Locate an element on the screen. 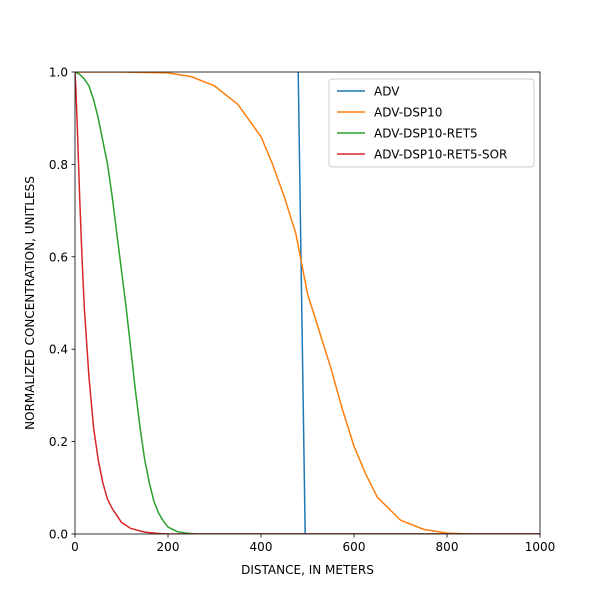 Image resolution: width=600 pixels, height=600 pixels. y-axis: 0.0 0.2 0.4 0.6 0.8 1.0 is located at coordinates (62, 304).